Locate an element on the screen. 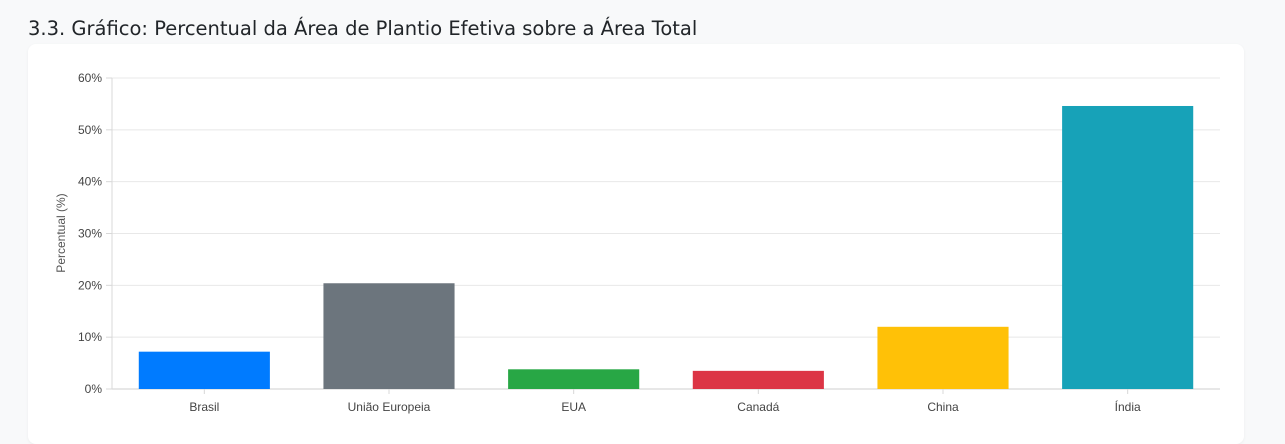  x-tick-label: Índia is located at coordinates (1128, 406).